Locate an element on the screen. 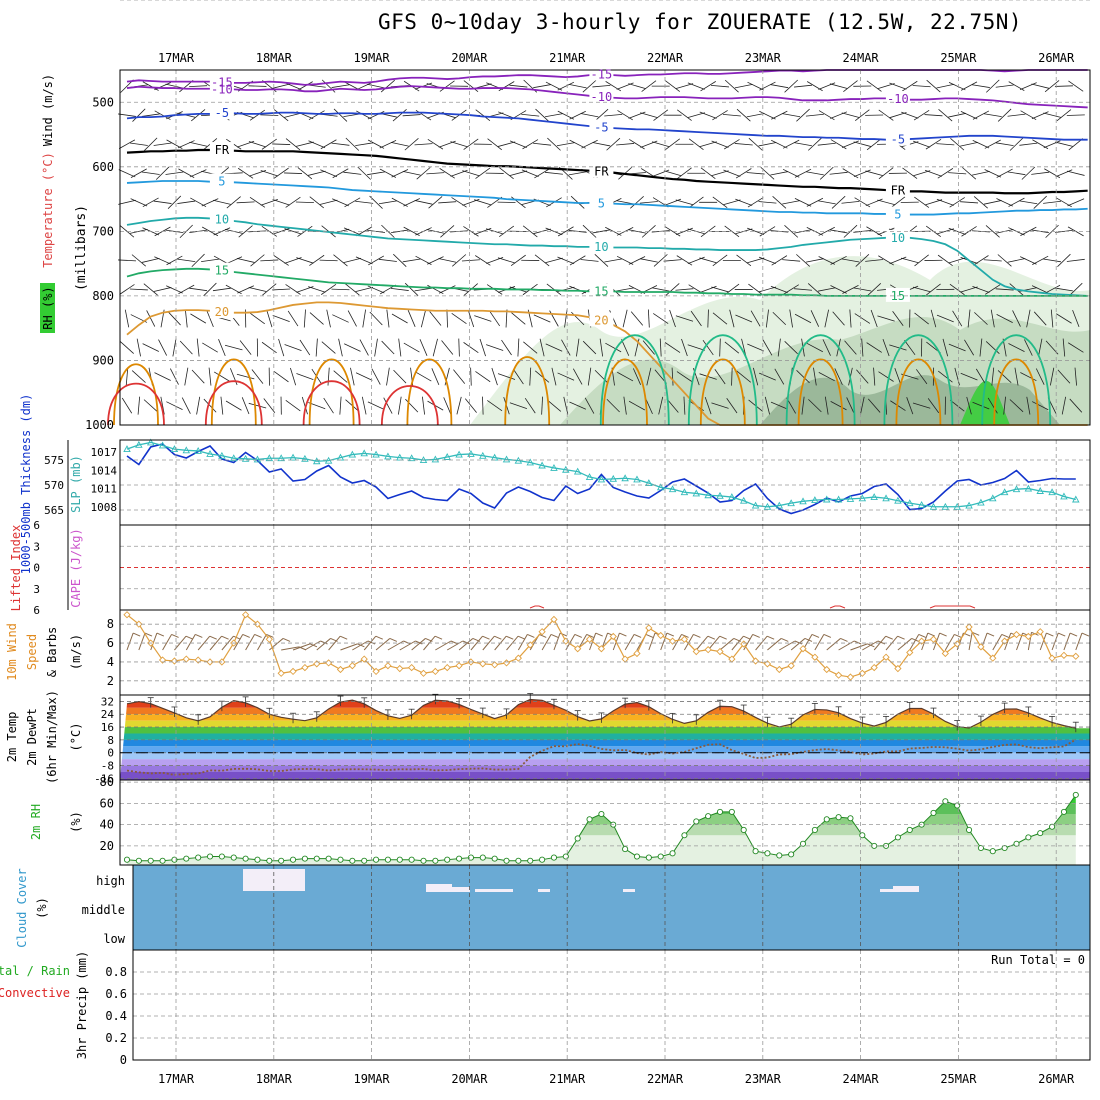 This screenshot has height=1100, width=1100. rh-ytick-60: 60 is located at coordinates (107, 803).